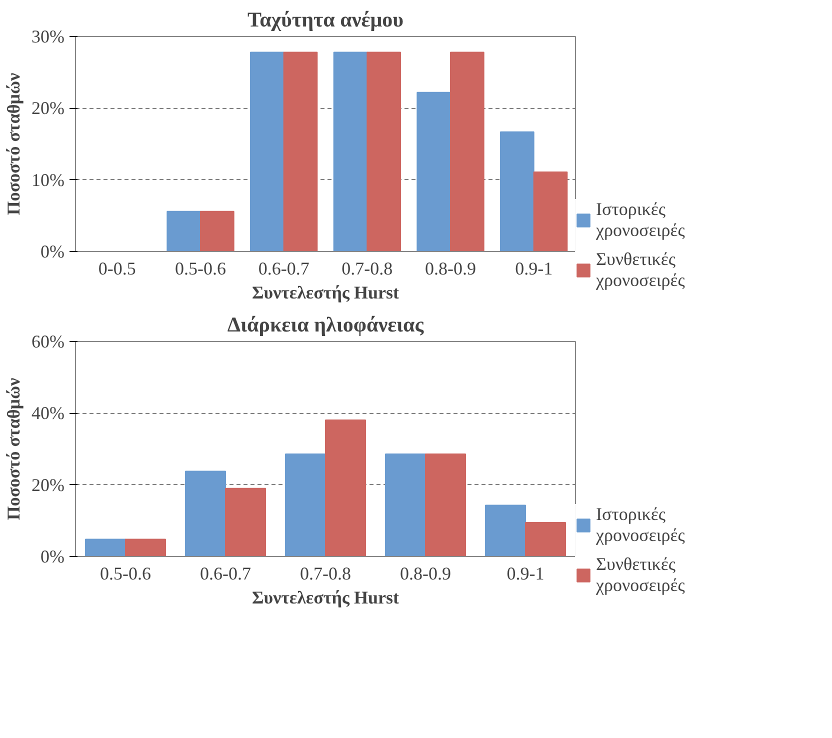  What do you see at coordinates (48, 413) in the screenshot?
I see `y-tick-label: 40%` at bounding box center [48, 413].